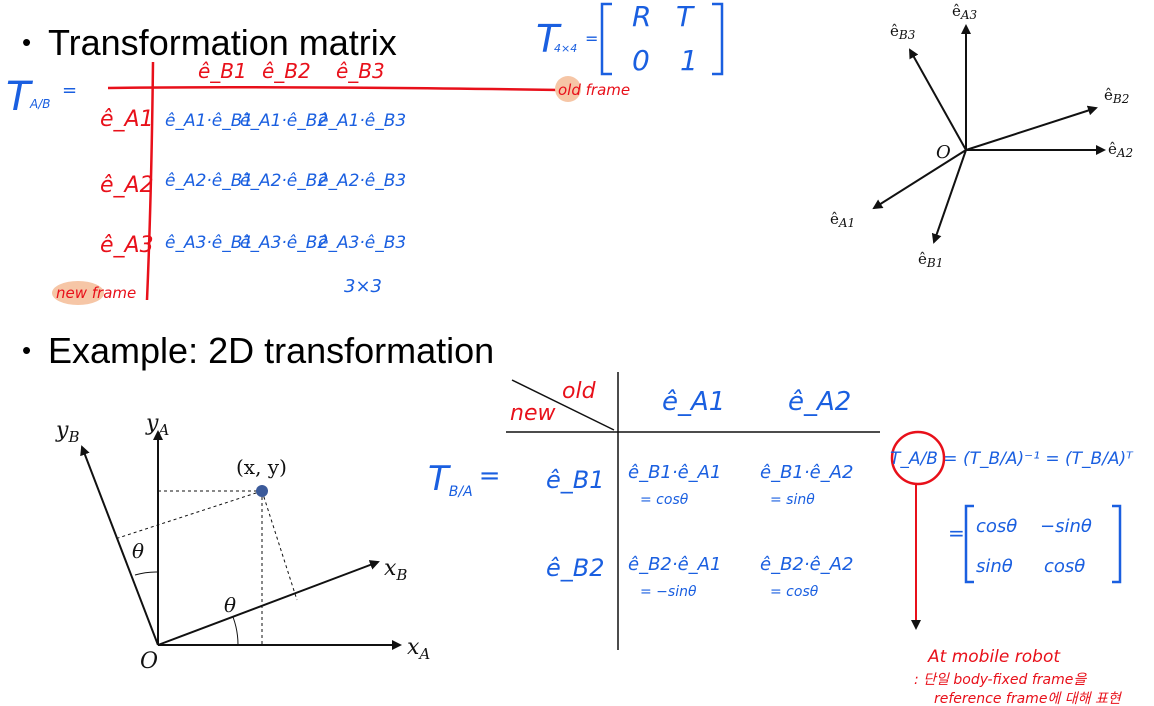 This screenshot has width=1154, height=706. What do you see at coordinates (956, 533) in the screenshot?
I see `matrix-equals: =` at bounding box center [956, 533].